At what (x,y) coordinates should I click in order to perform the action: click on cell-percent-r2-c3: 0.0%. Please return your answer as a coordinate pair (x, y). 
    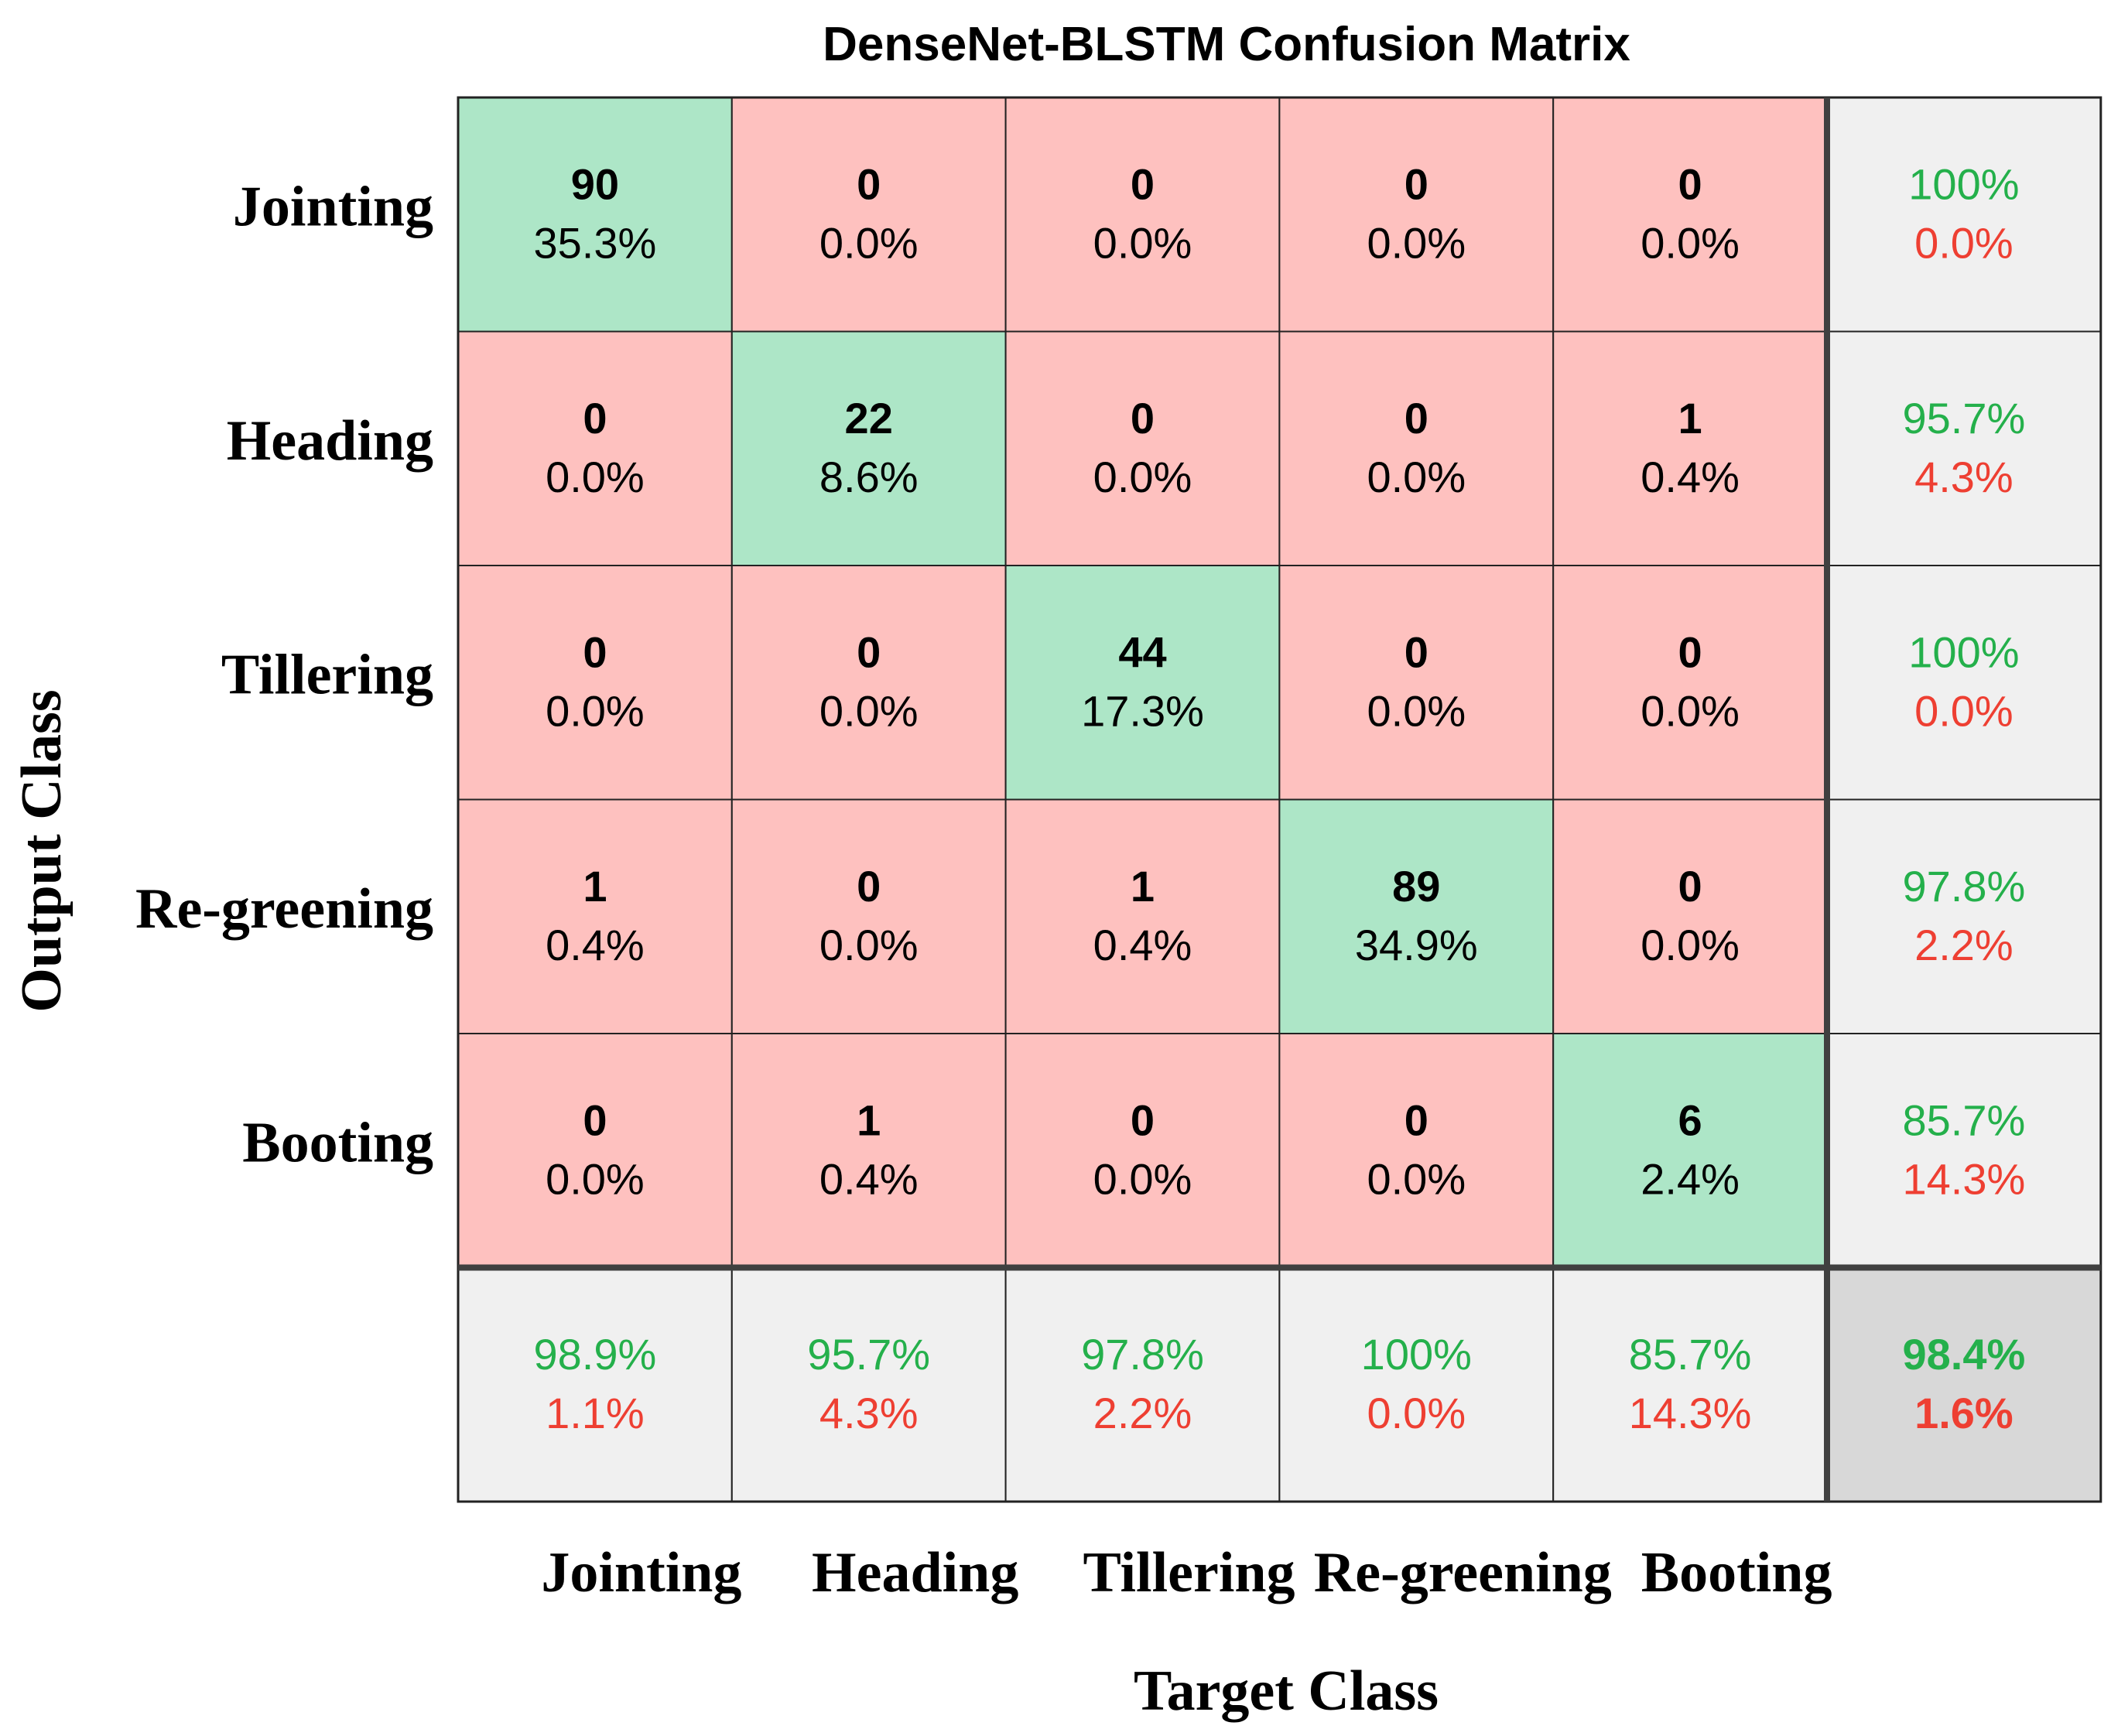
    Looking at the image, I should click on (1416, 710).